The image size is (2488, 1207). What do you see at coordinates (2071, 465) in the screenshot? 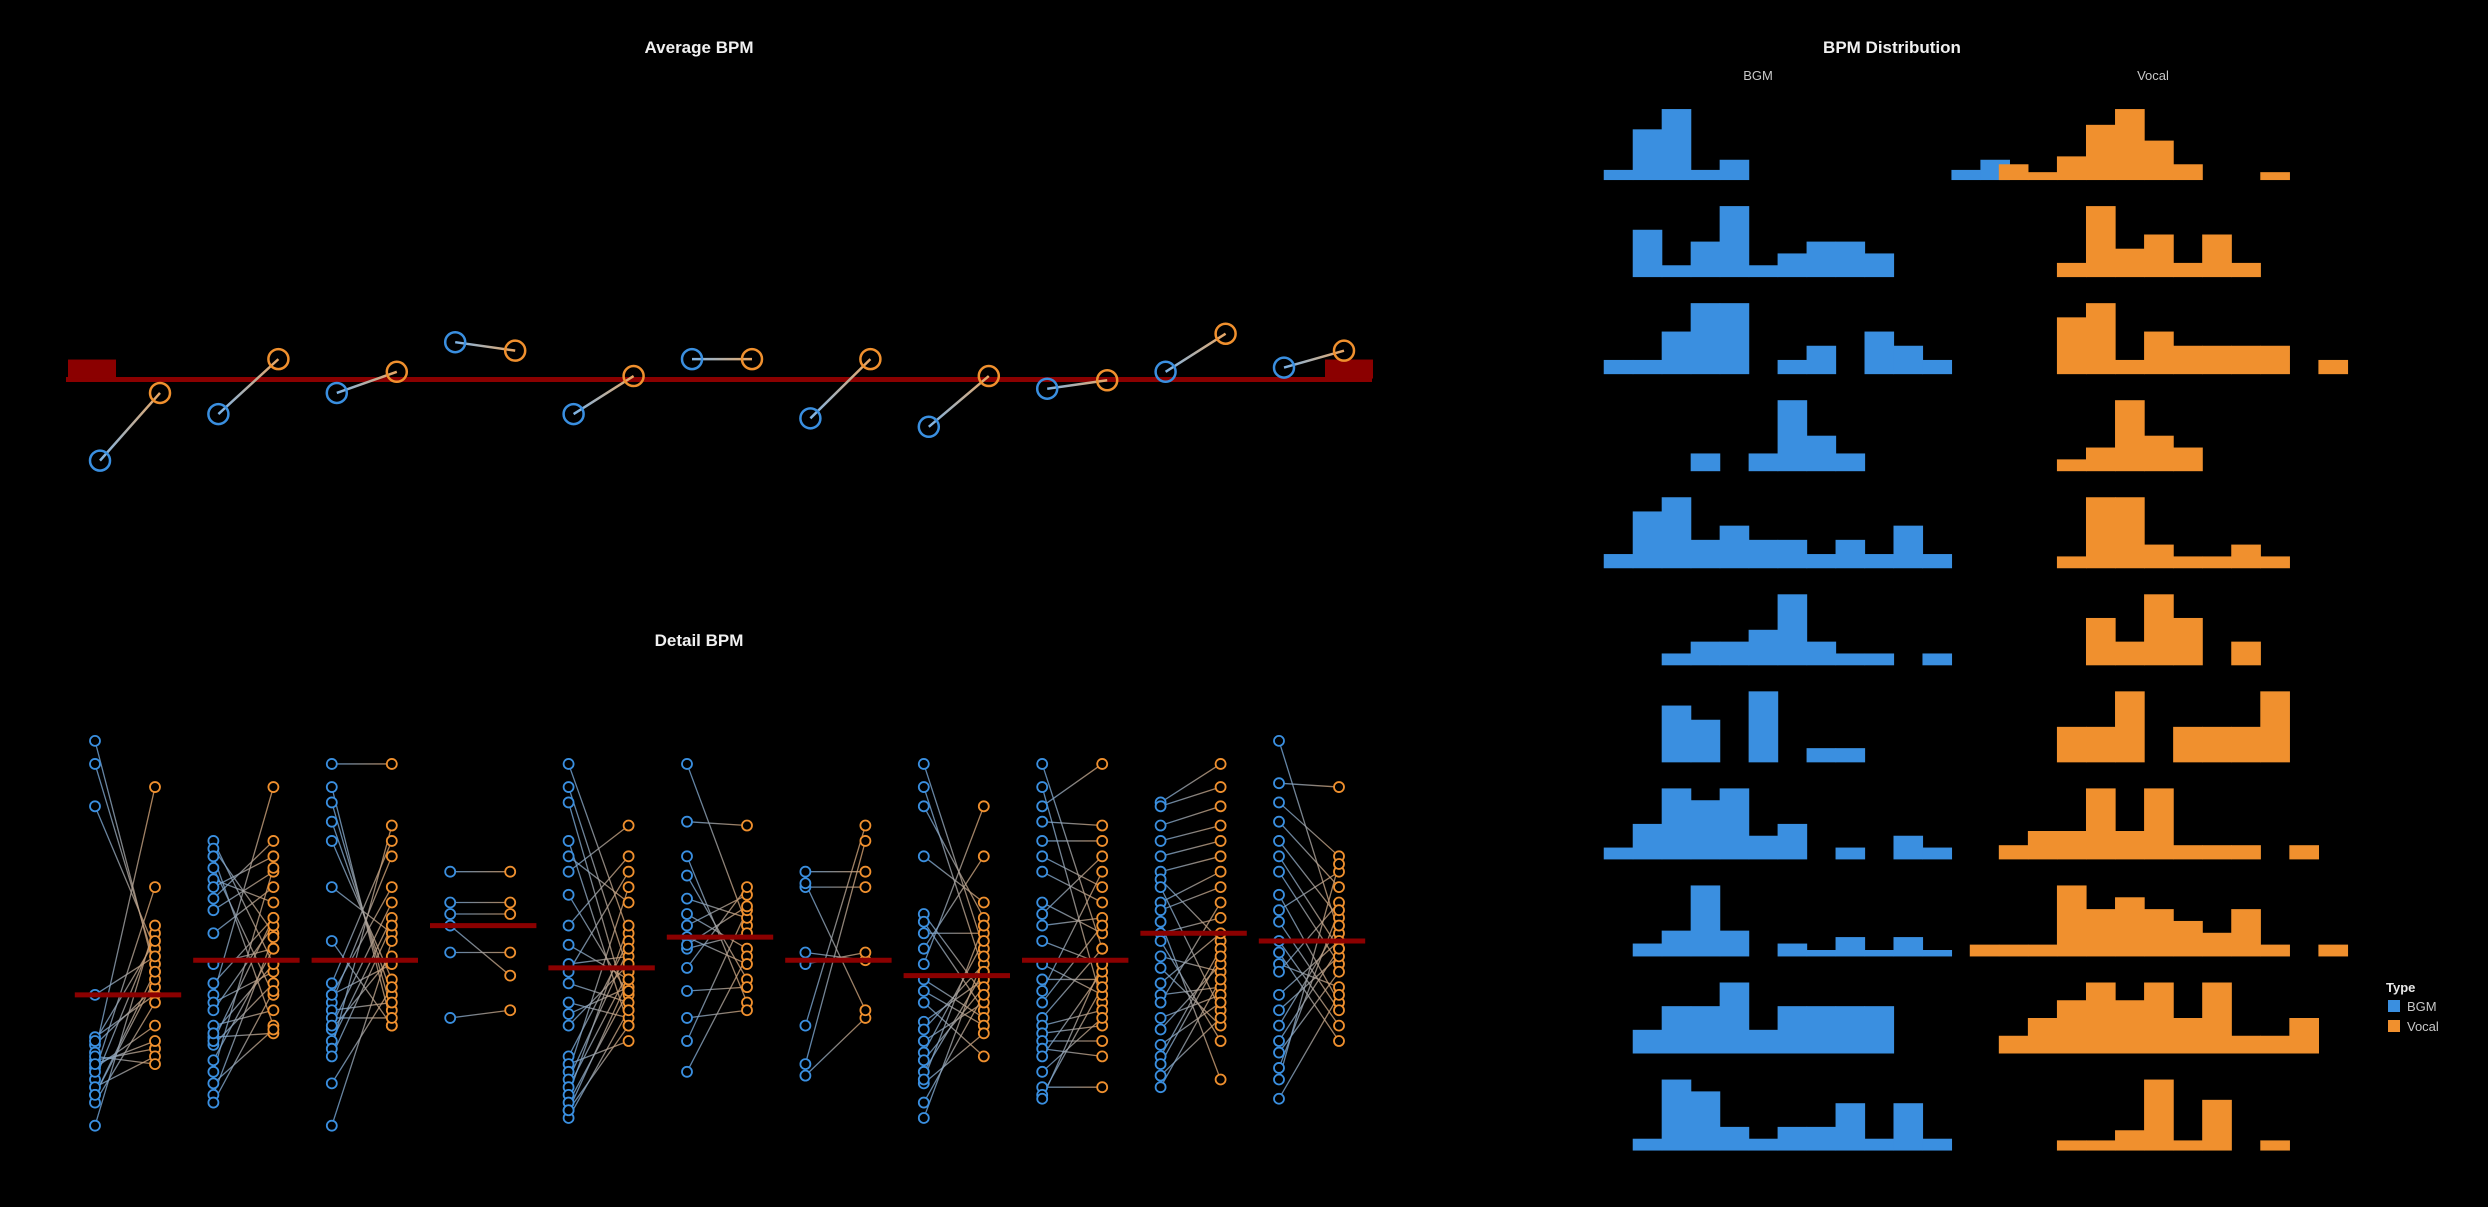
I see `distribution-bar-vocal-drill` at bounding box center [2071, 465].